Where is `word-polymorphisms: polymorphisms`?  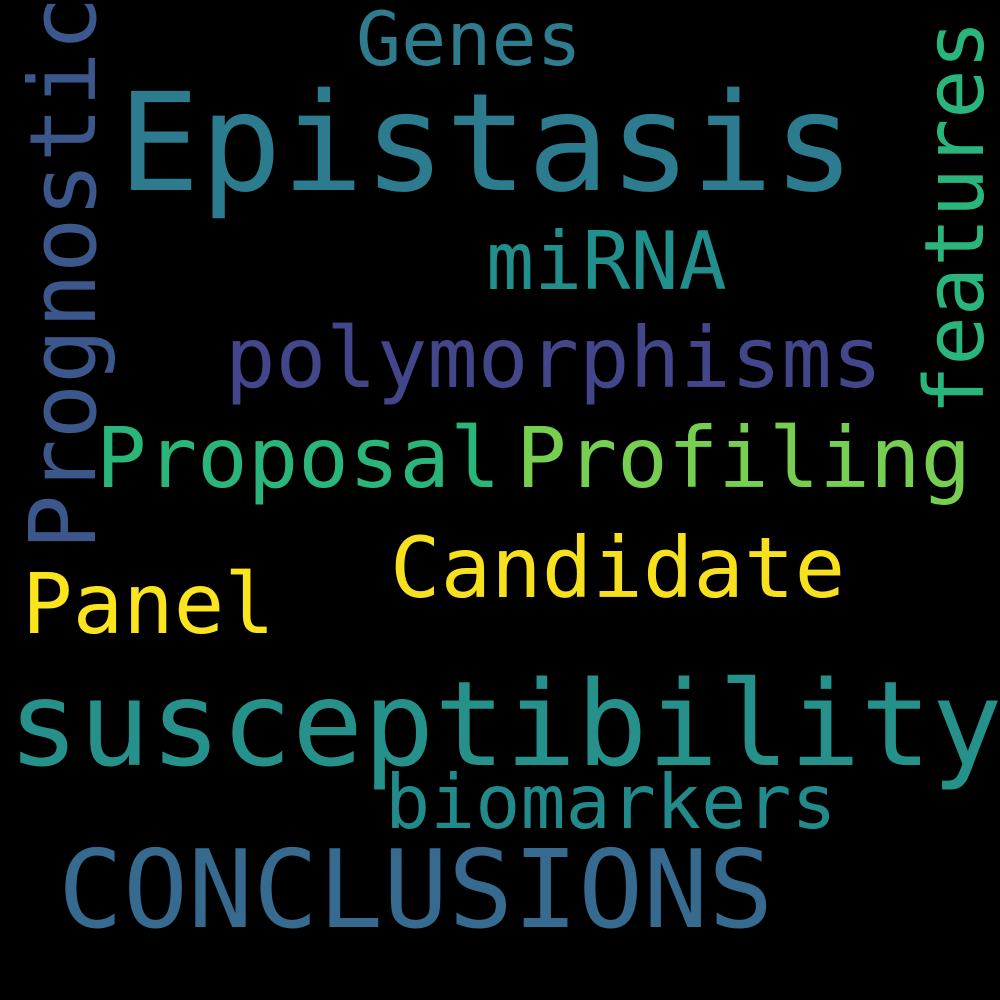 word-polymorphisms: polymorphisms is located at coordinates (554, 358).